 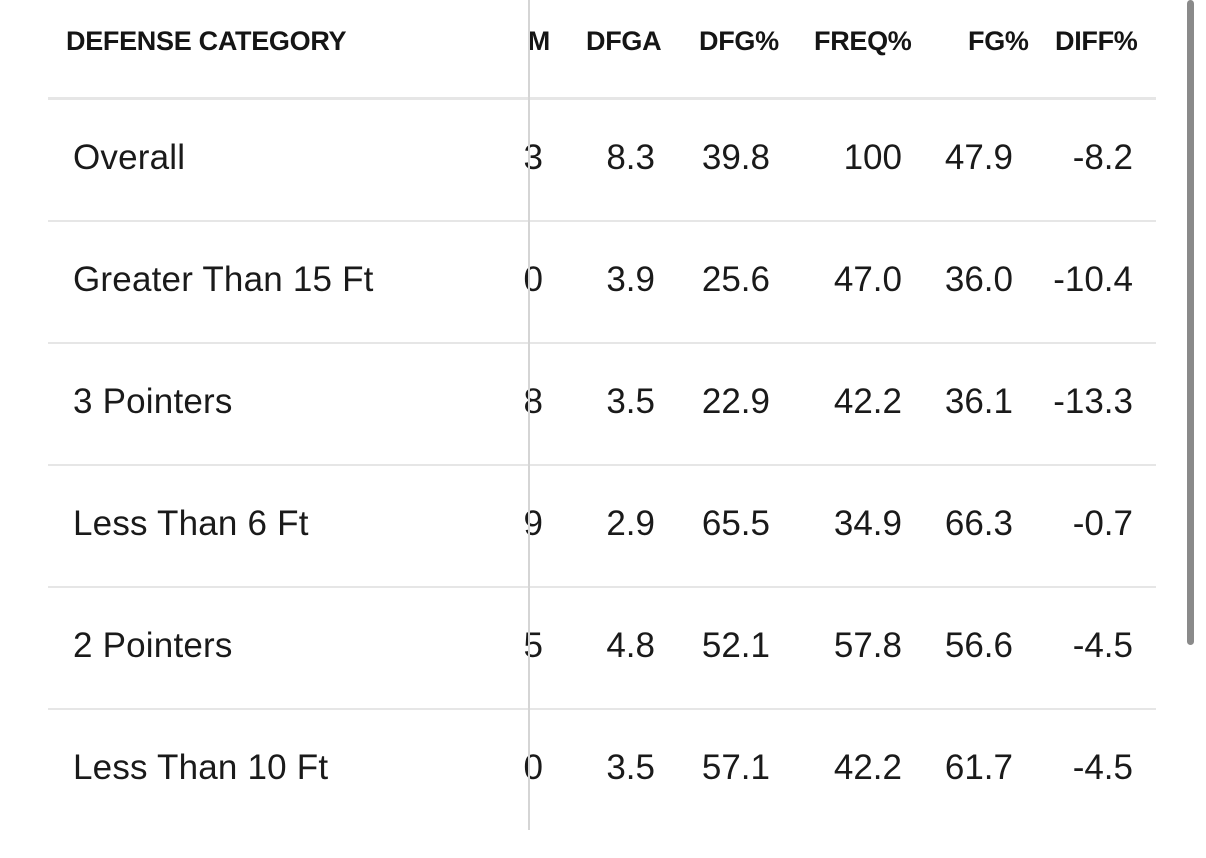 What do you see at coordinates (735, 279) in the screenshot?
I see `row-dfg-pct: 25.6` at bounding box center [735, 279].